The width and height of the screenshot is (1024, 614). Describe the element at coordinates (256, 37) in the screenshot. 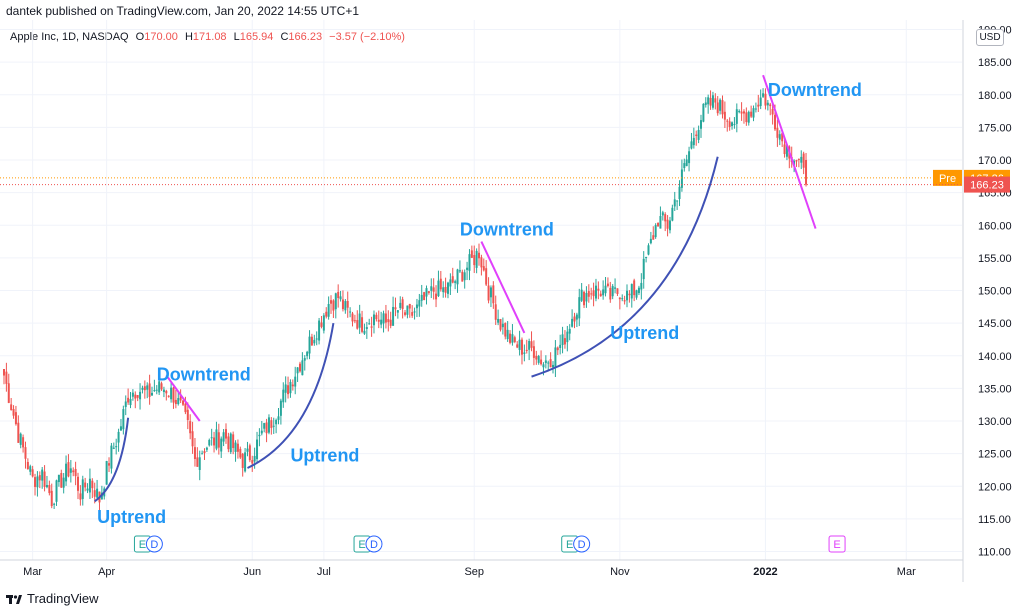

I see `low-value: 165.94` at that location.